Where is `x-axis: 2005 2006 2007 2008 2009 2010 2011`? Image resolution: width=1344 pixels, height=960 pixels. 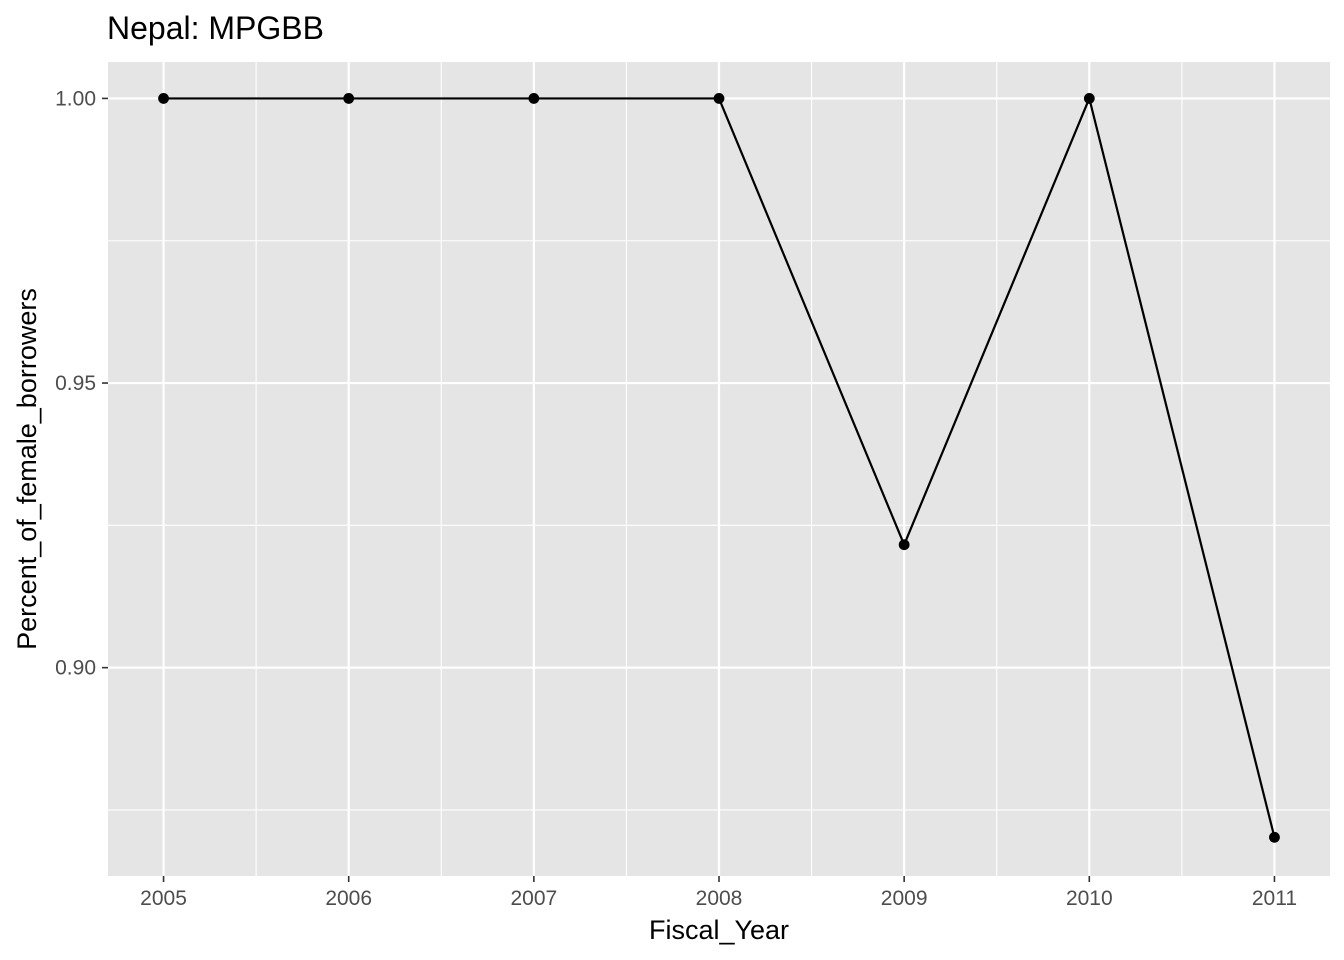
x-axis: 2005 2006 2007 2008 2009 2010 2011 is located at coordinates (718, 893).